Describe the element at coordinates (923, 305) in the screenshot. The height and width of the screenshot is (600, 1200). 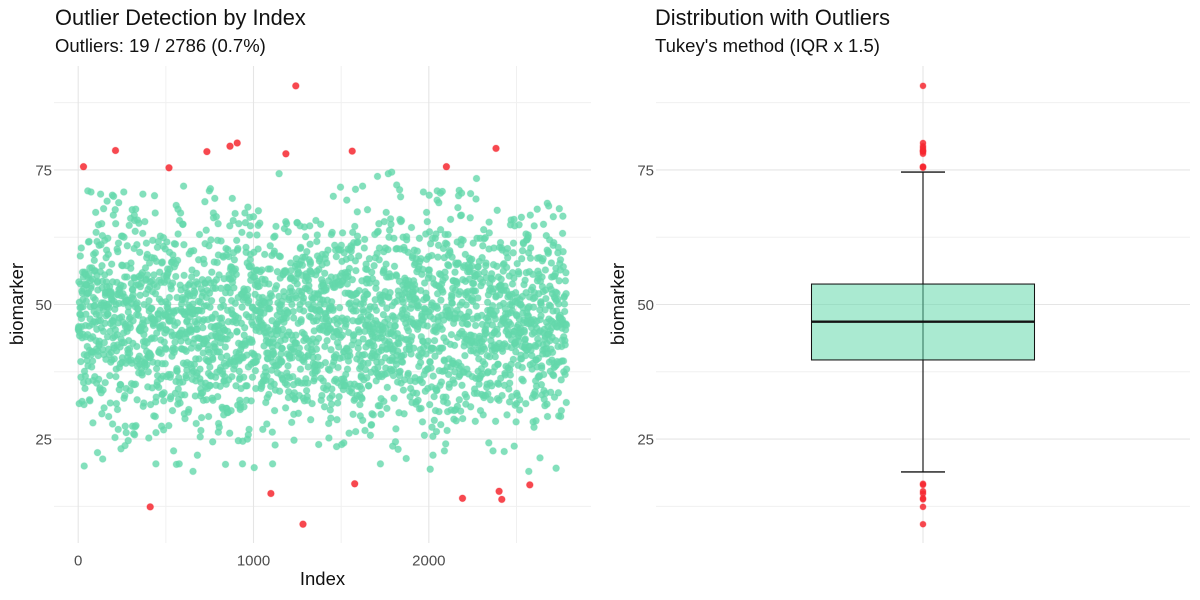
I see `boxplot-outliers-layer` at that location.